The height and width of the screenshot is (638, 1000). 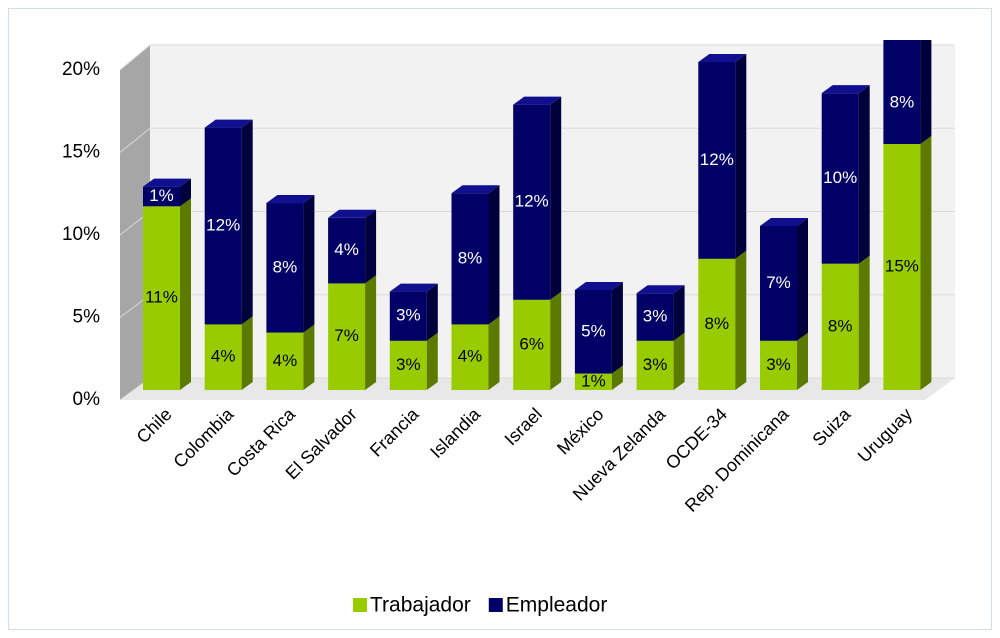 I want to click on y-tick-label: 15%, so click(x=81, y=152).